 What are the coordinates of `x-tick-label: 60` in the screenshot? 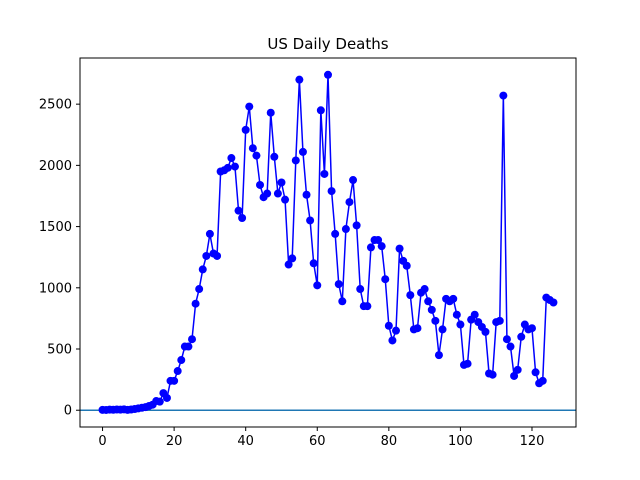 It's located at (317, 441).